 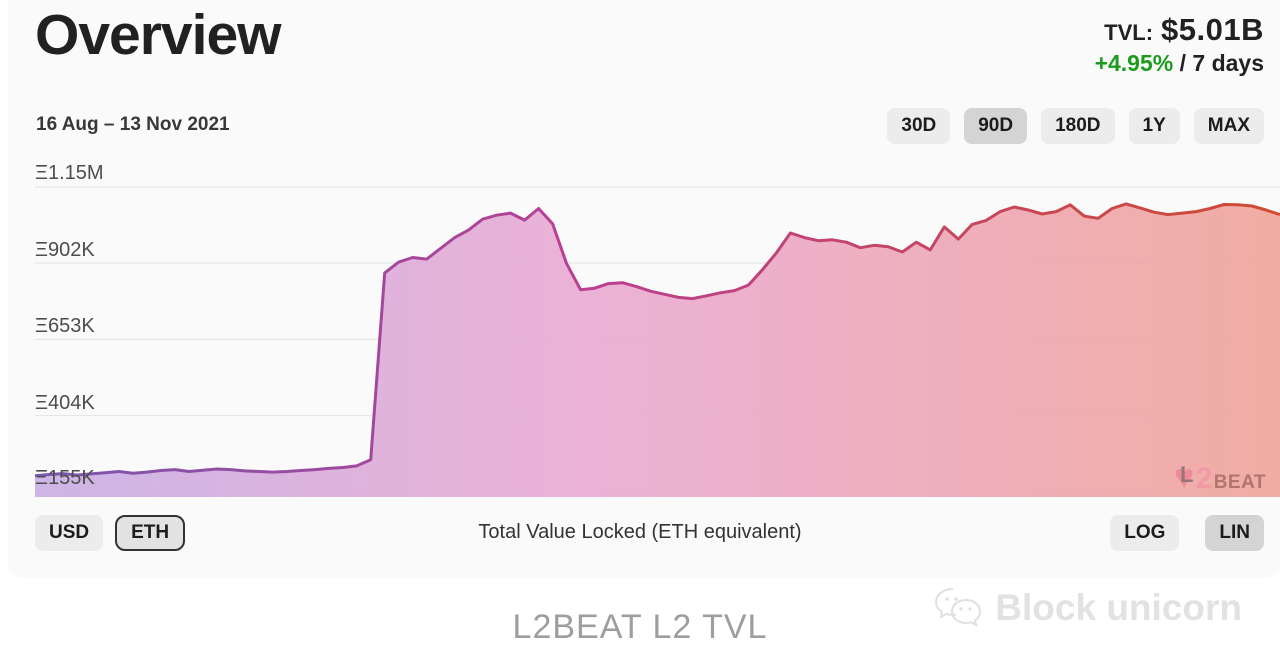 What do you see at coordinates (1228, 126) in the screenshot?
I see `range-button-max: MAX` at bounding box center [1228, 126].